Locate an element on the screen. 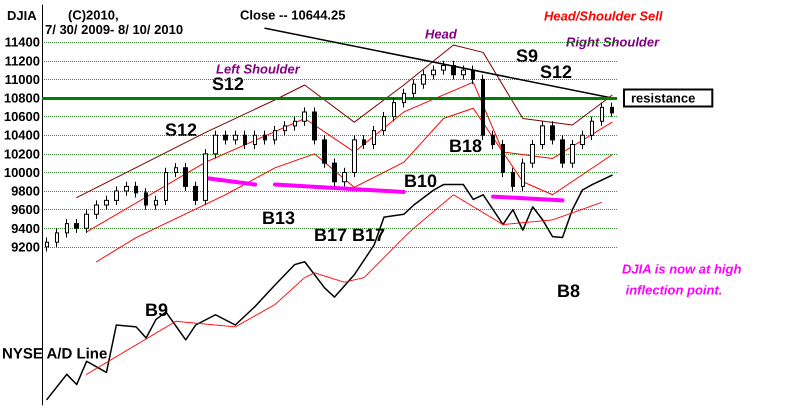 Image resolution: width=800 pixels, height=411 pixels. y-tick-label: 10600 is located at coordinates (22, 116).